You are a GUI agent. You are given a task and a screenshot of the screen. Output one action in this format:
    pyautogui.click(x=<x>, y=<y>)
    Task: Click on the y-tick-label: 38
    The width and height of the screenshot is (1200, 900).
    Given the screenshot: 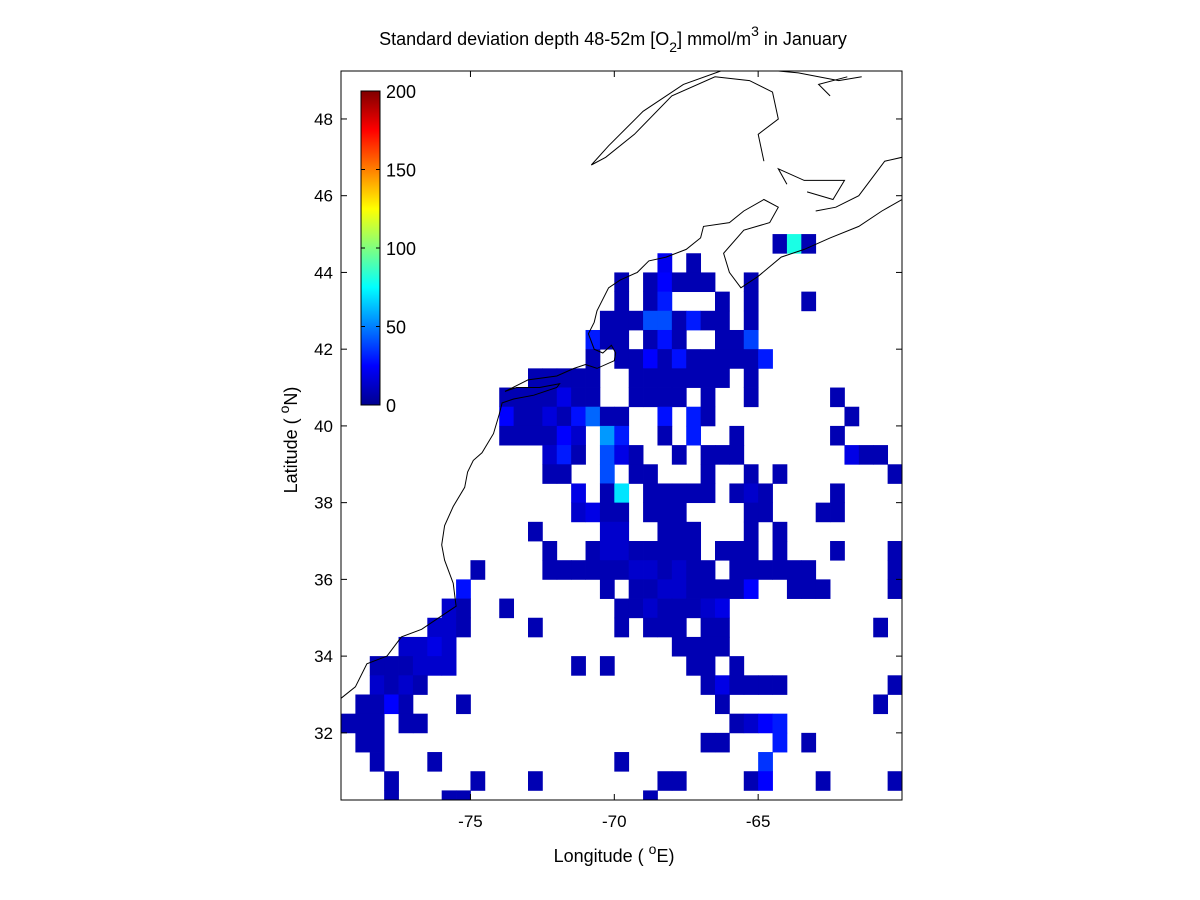 What is the action you would take?
    pyautogui.click(x=323, y=503)
    